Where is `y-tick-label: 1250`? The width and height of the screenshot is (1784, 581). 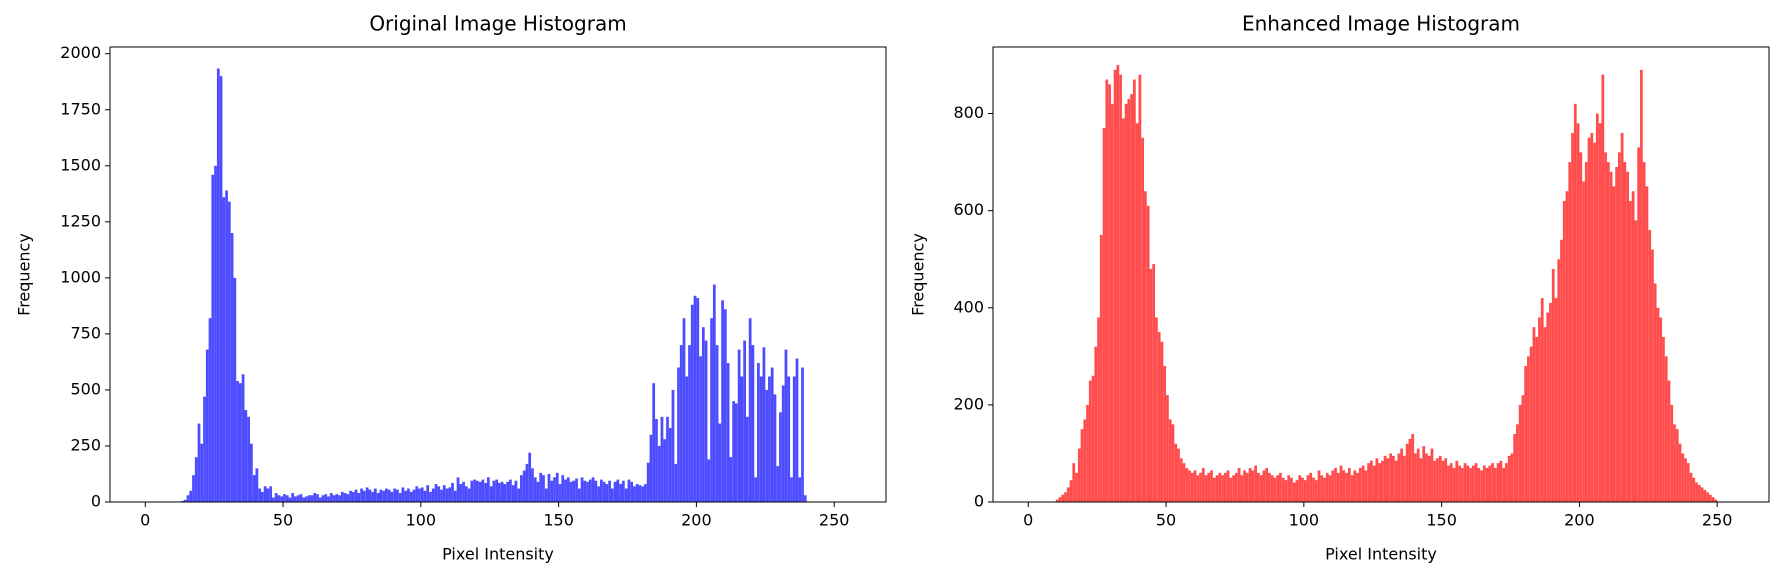
y-tick-label: 1250 is located at coordinates (80, 220).